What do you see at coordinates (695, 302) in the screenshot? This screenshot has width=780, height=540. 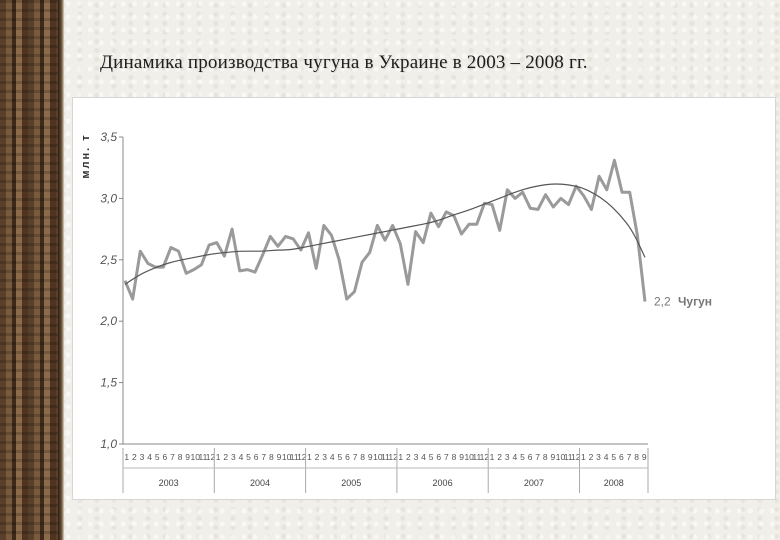 I see `series-label-chugun: Чугун` at bounding box center [695, 302].